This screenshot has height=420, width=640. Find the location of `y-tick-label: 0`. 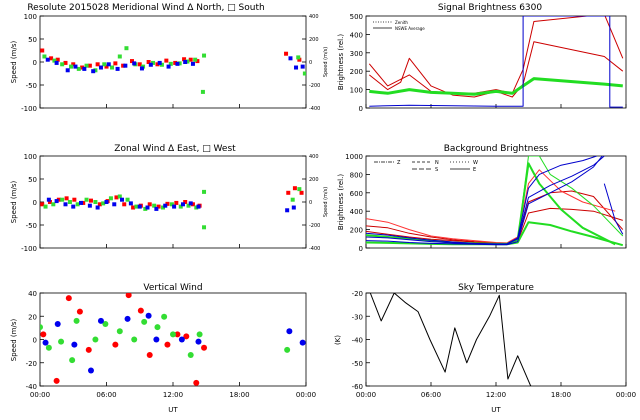

y-tick-label: 0 is located at coordinates (361, 249).